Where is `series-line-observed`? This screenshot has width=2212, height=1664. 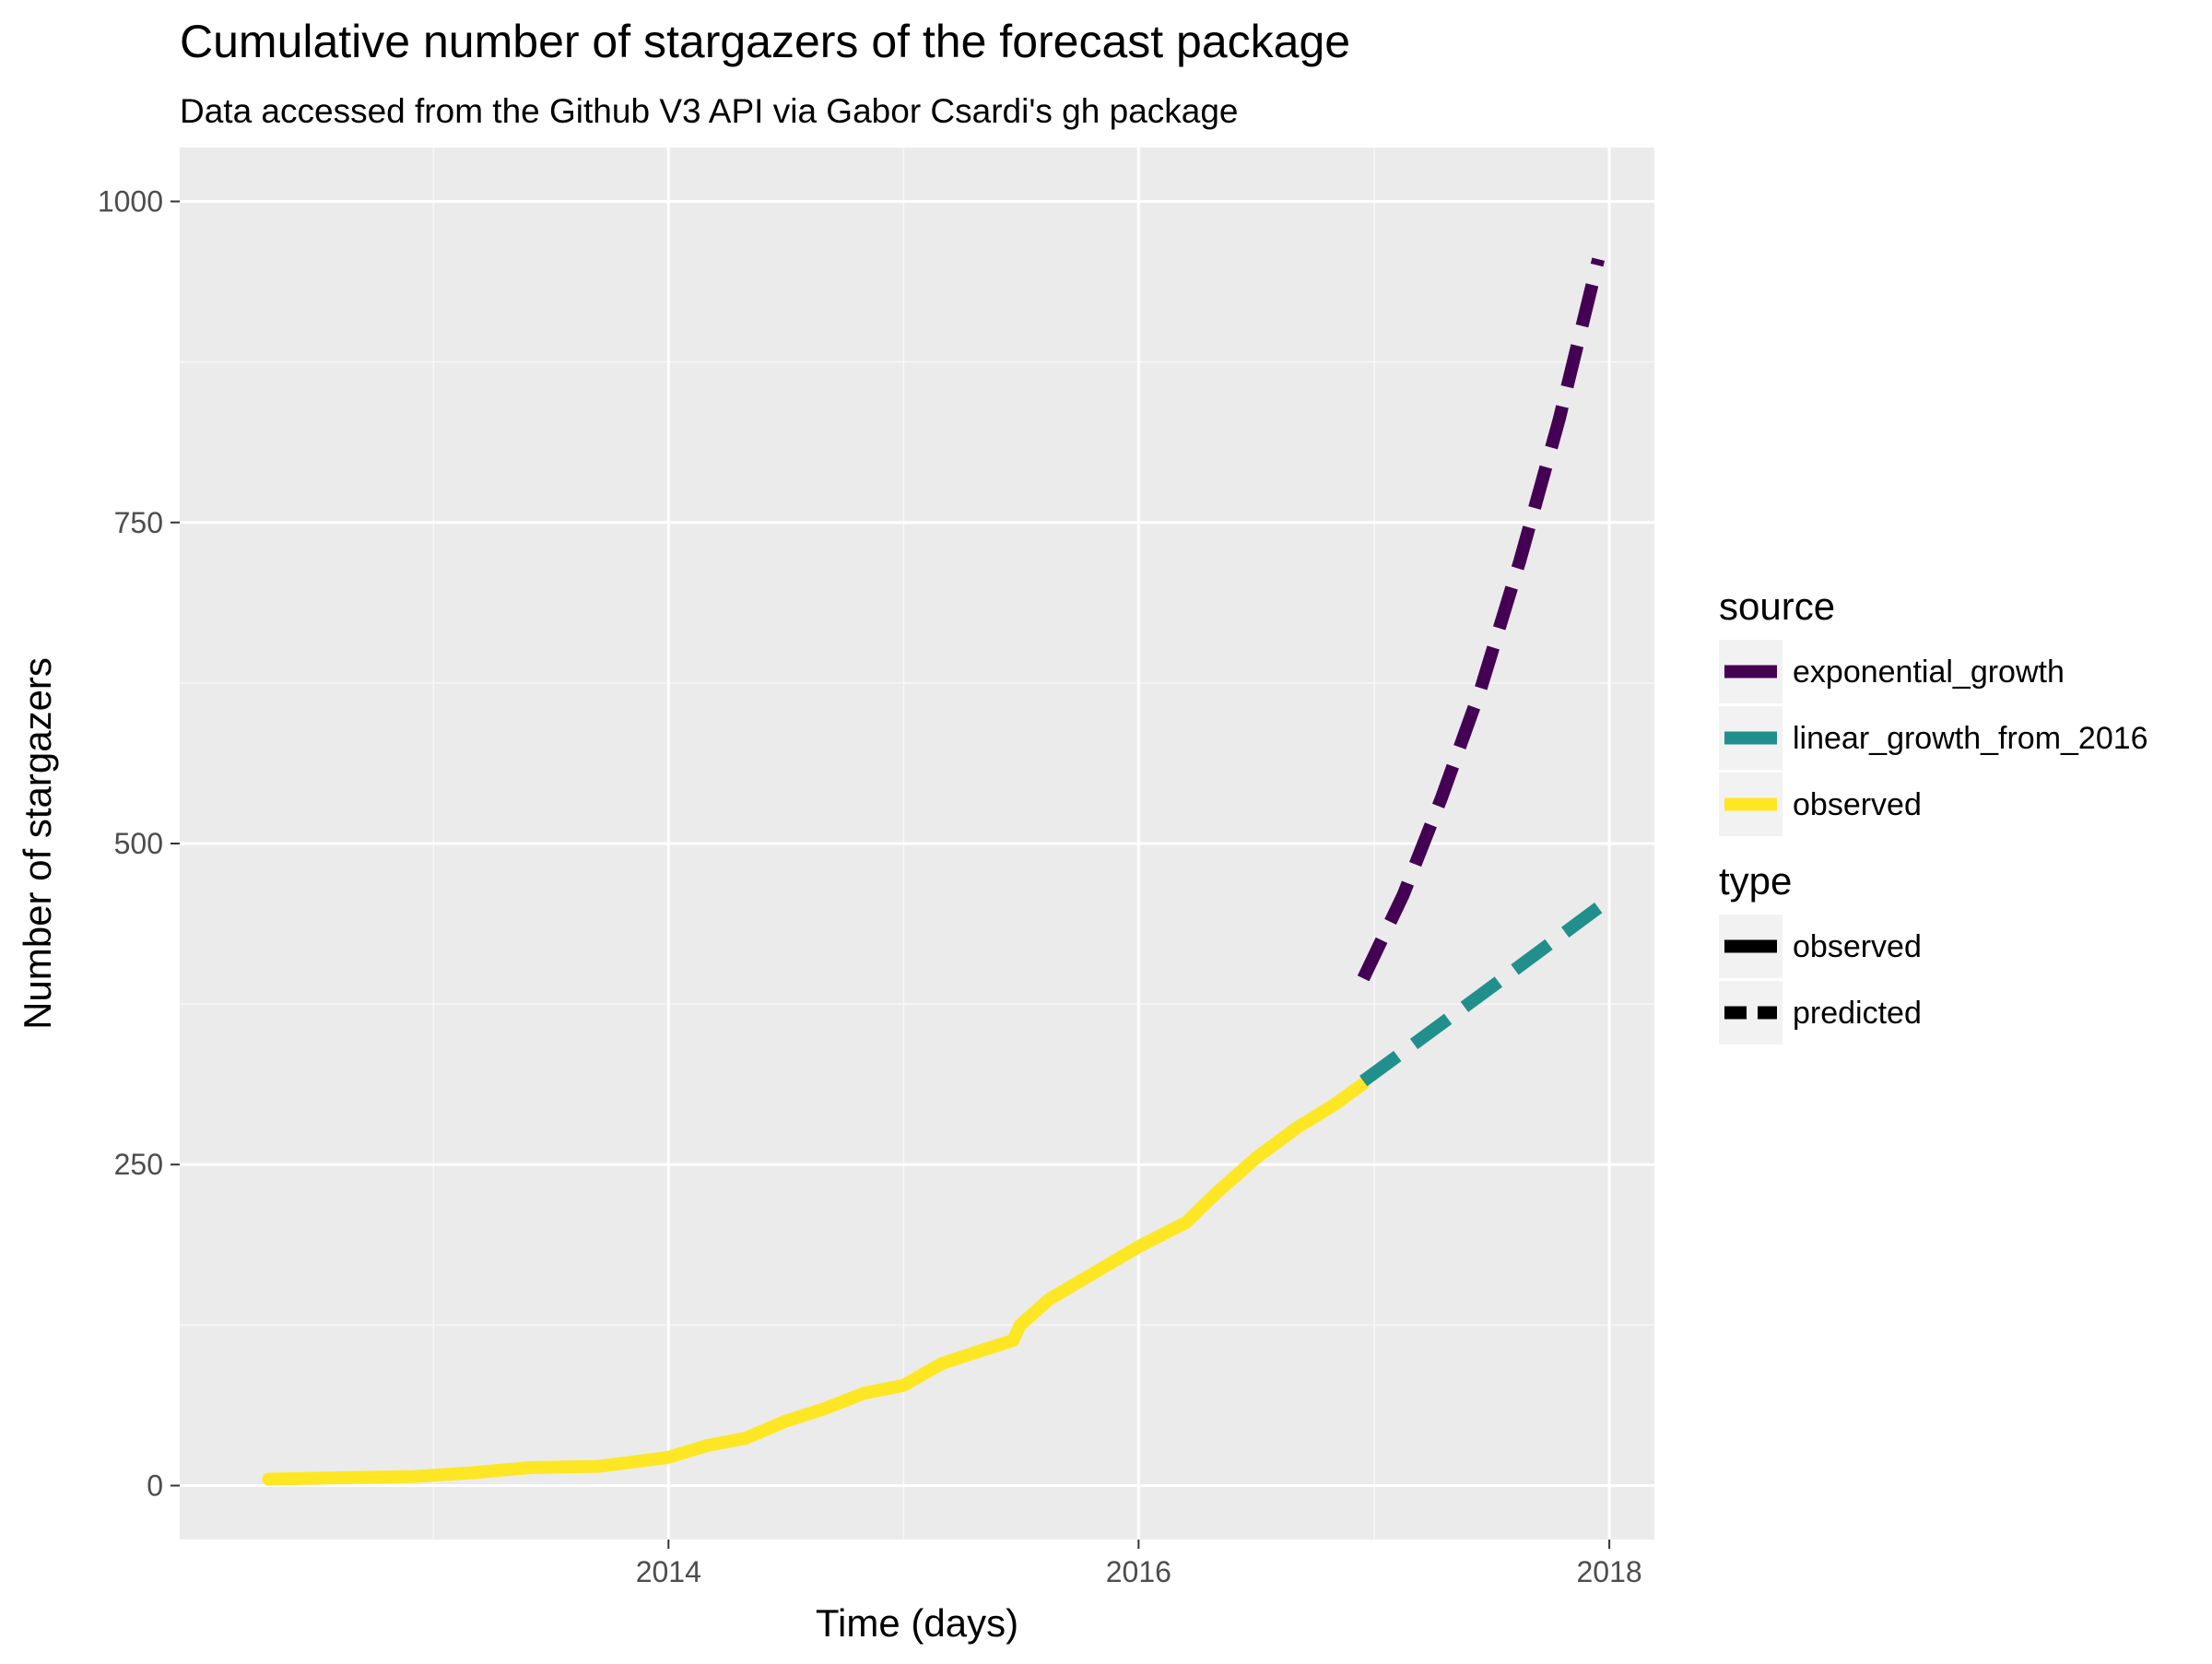
series-line-observed is located at coordinates (816, 1281).